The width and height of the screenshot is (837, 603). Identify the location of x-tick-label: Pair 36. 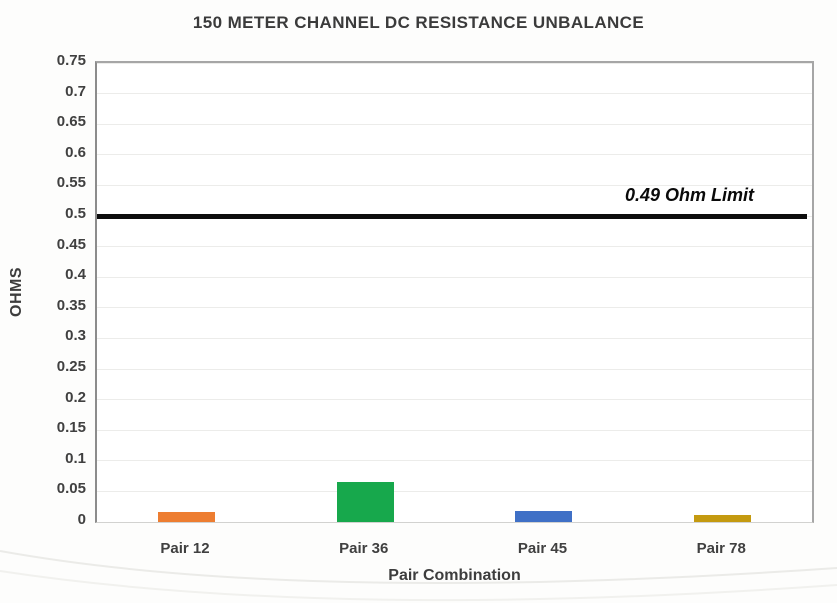
(364, 548).